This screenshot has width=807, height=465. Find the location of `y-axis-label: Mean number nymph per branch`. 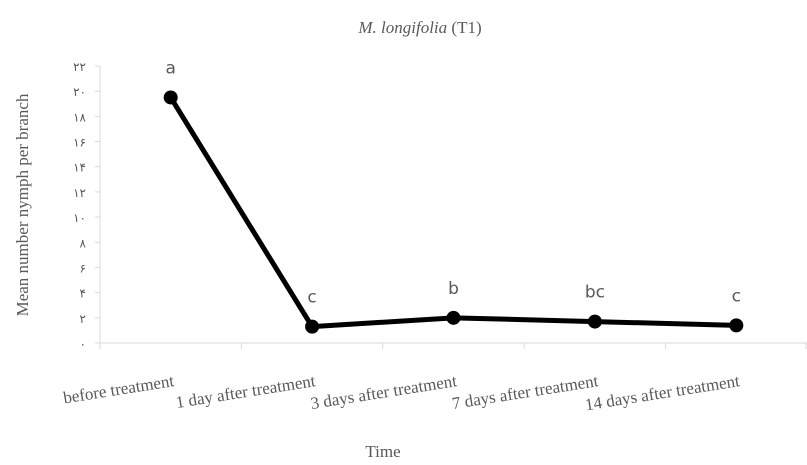

y-axis-label: Mean number nymph per branch is located at coordinates (22, 204).